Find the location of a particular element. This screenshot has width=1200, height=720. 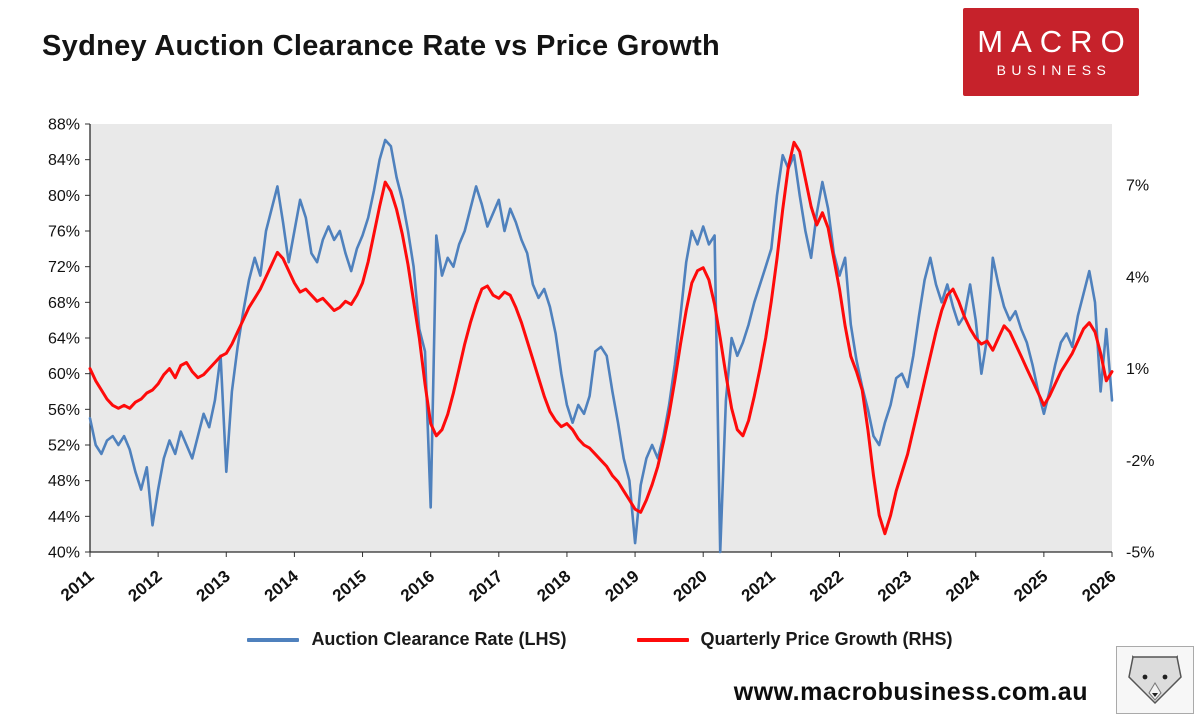

svg-text: 2024 is located at coordinates (963, 585).